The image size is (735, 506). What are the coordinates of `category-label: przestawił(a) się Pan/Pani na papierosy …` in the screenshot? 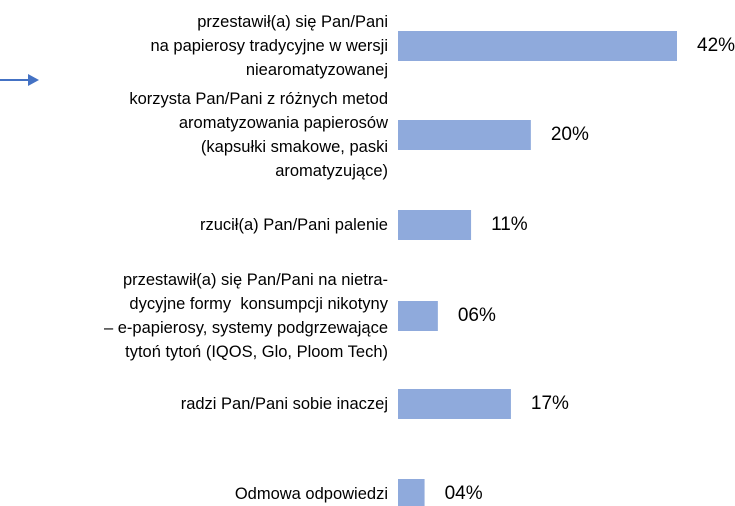 It's located at (269, 46).